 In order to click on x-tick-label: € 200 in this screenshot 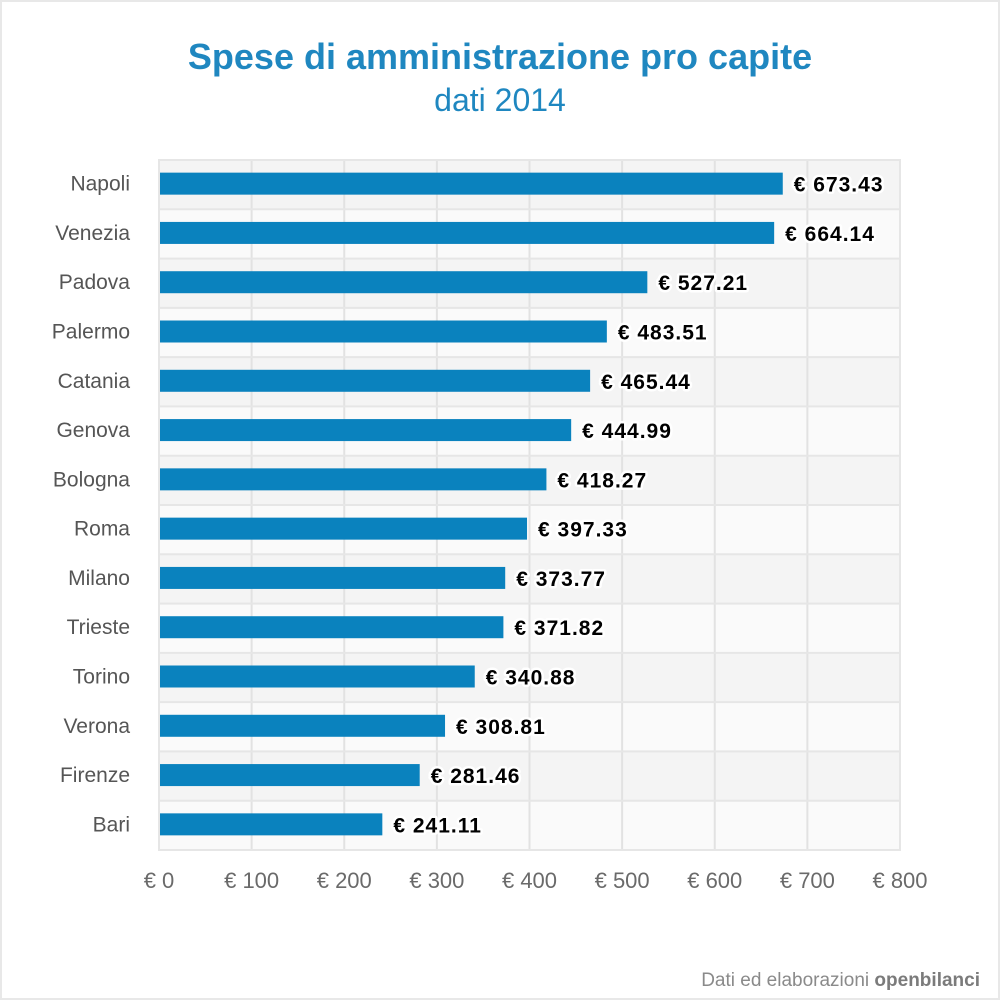, I will do `click(344, 880)`.